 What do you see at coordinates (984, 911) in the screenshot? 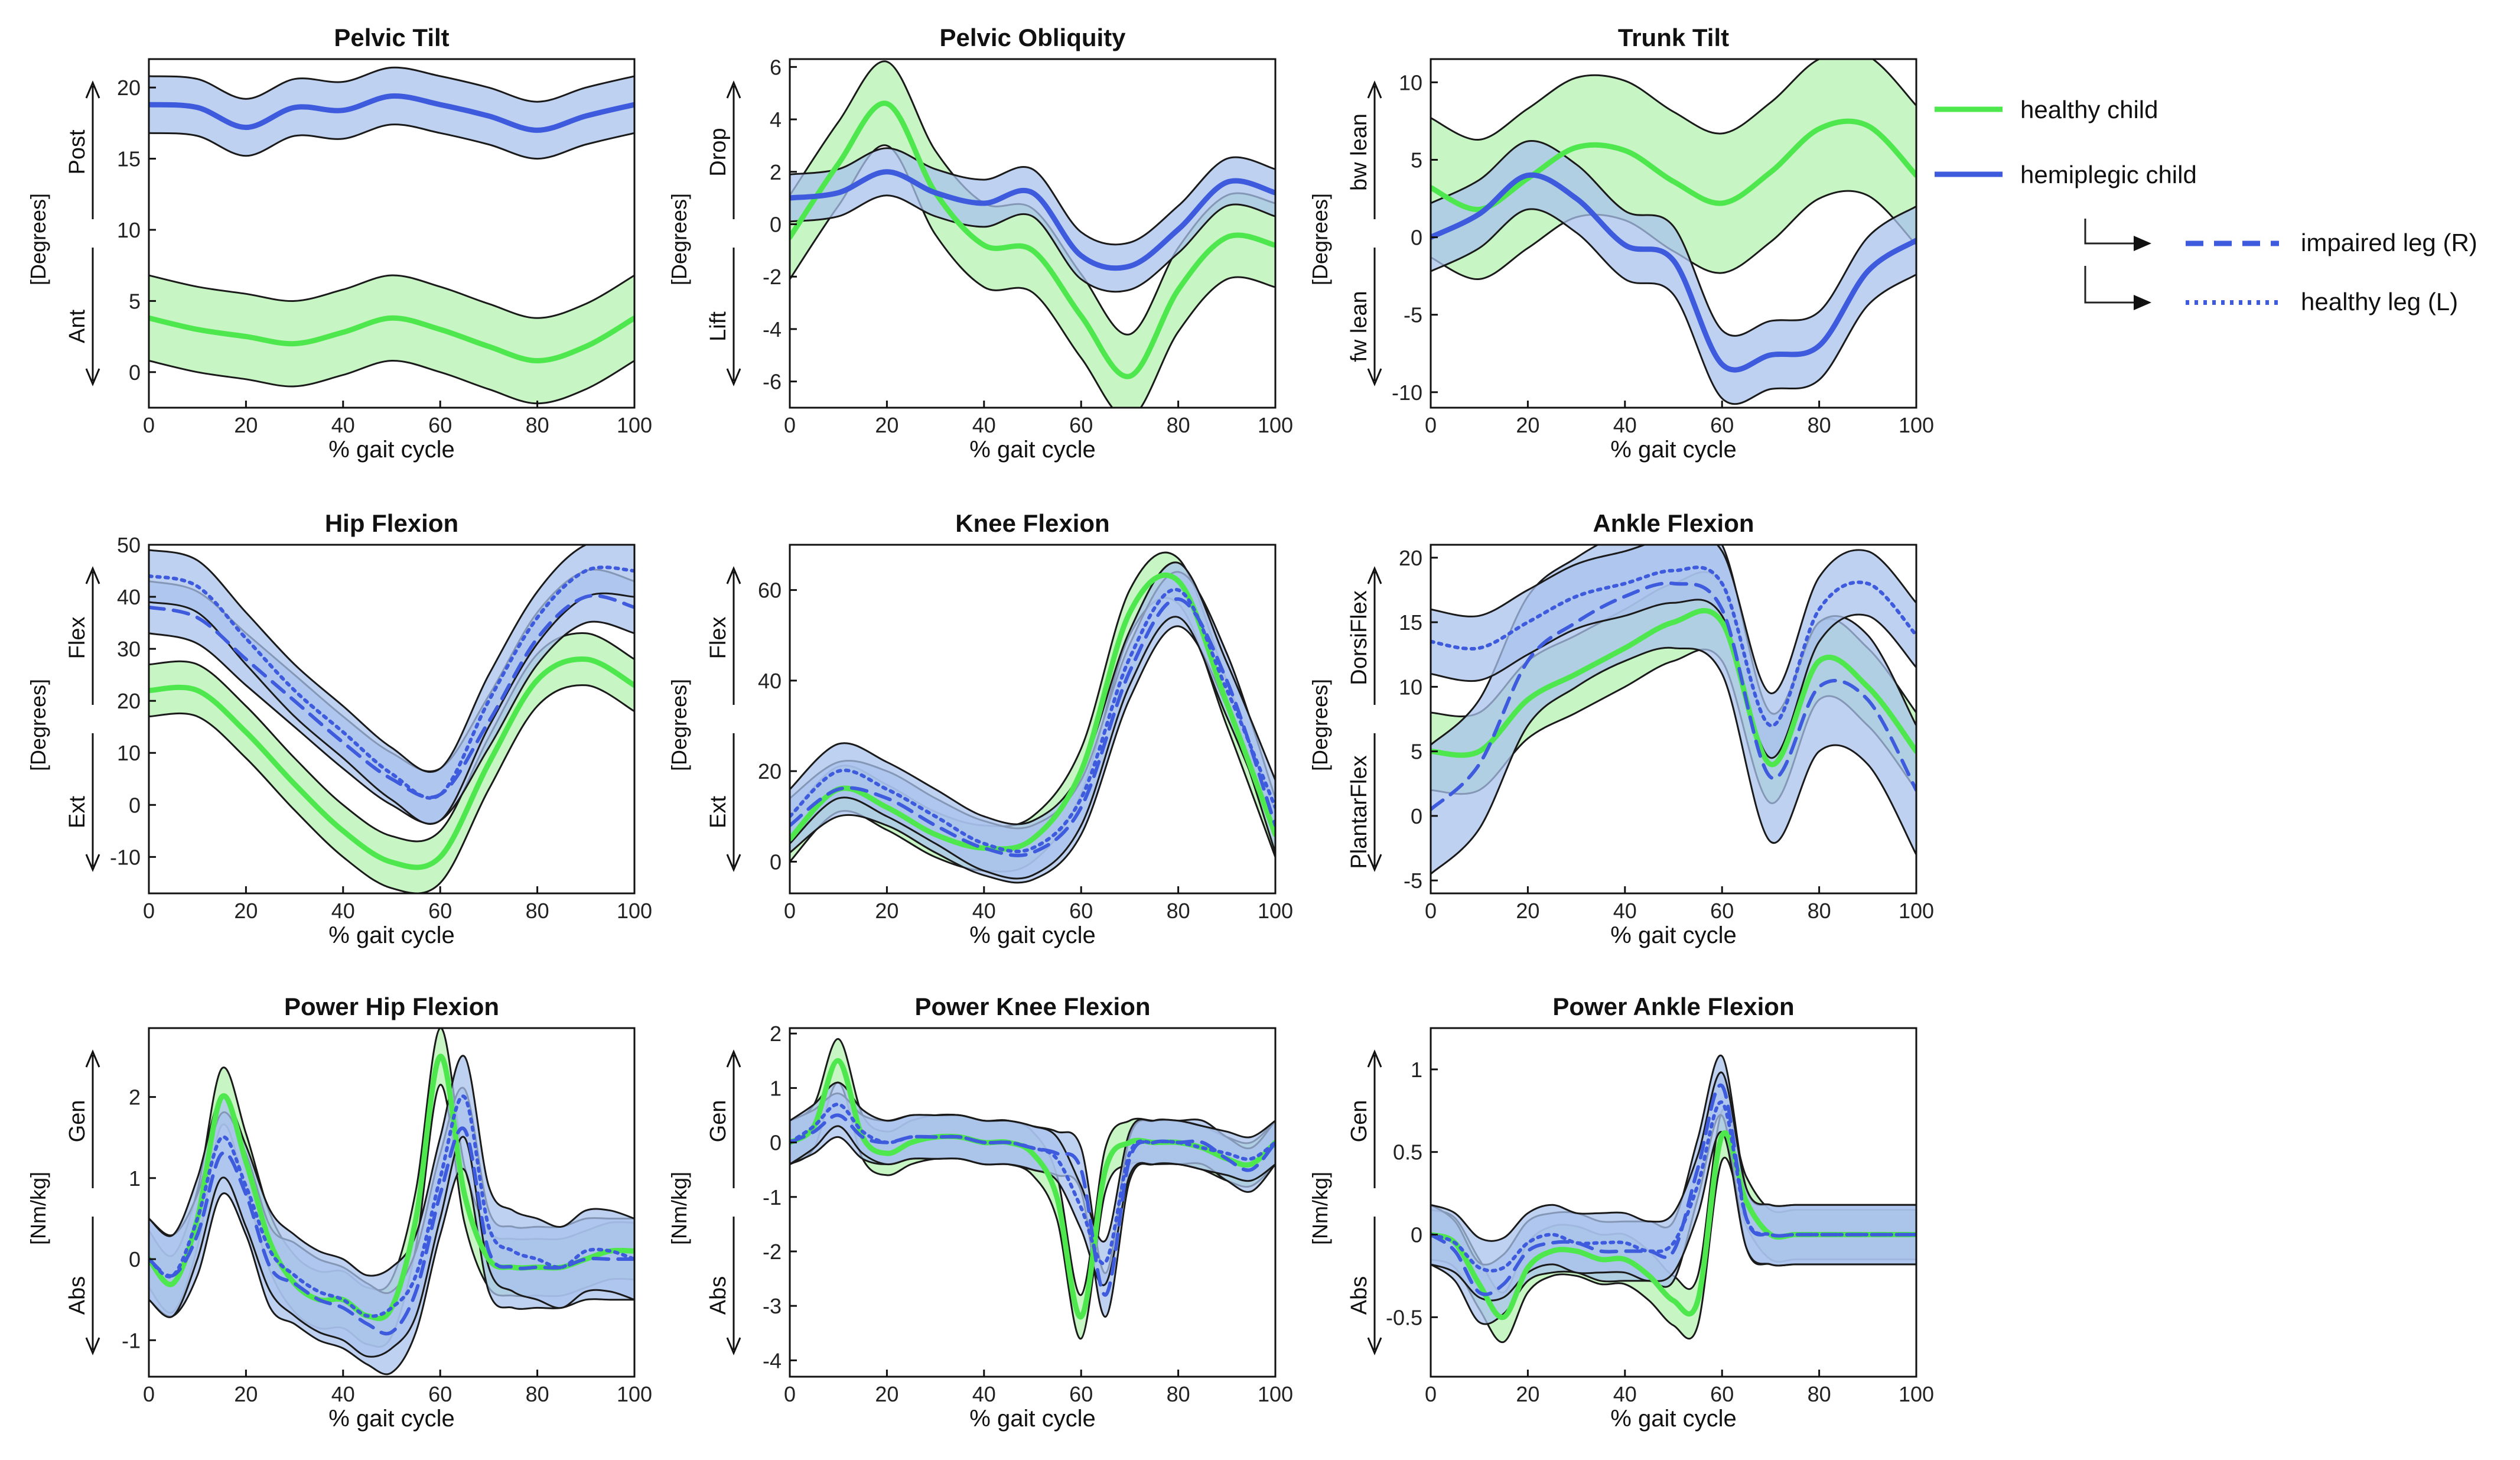
I see `knee-flexion-x-tick-label: 40` at bounding box center [984, 911].